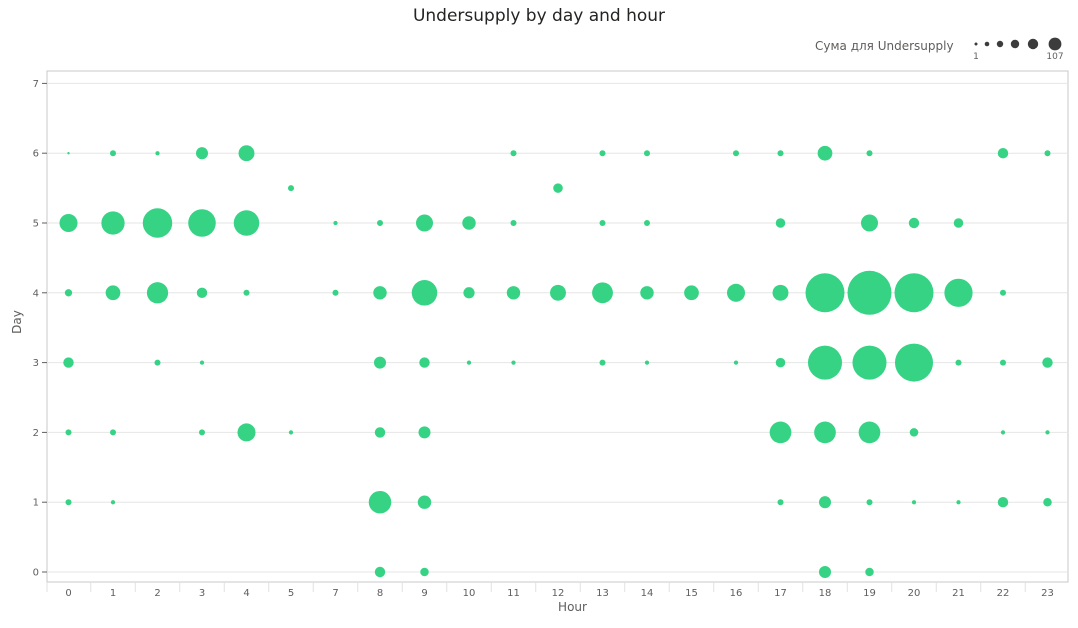 This screenshot has width=1078, height=628. What do you see at coordinates (17, 322) in the screenshot?
I see `y-axis-title: Day` at bounding box center [17, 322].